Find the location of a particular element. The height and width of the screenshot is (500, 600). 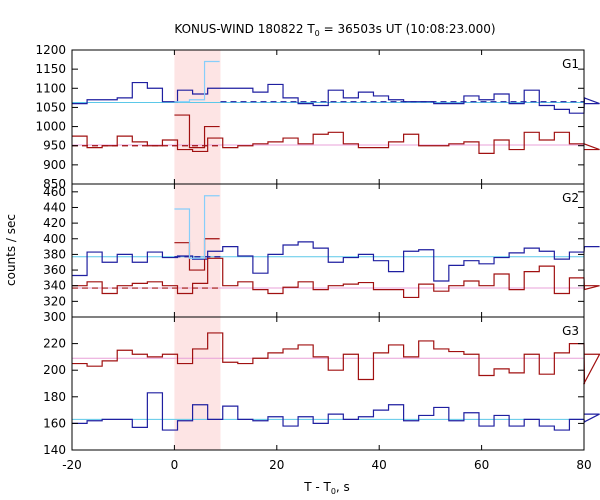

panel-label-g1: G1 is located at coordinates (570, 64).